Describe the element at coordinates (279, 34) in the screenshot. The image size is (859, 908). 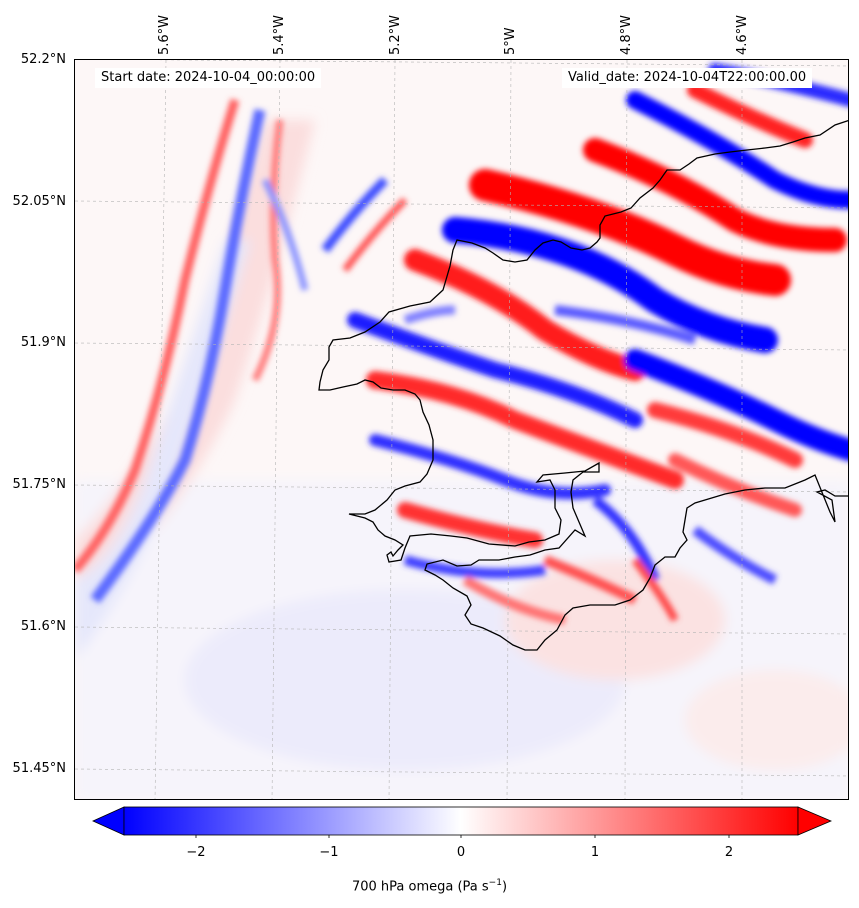
I see `lon-label: 5.4°W` at that location.